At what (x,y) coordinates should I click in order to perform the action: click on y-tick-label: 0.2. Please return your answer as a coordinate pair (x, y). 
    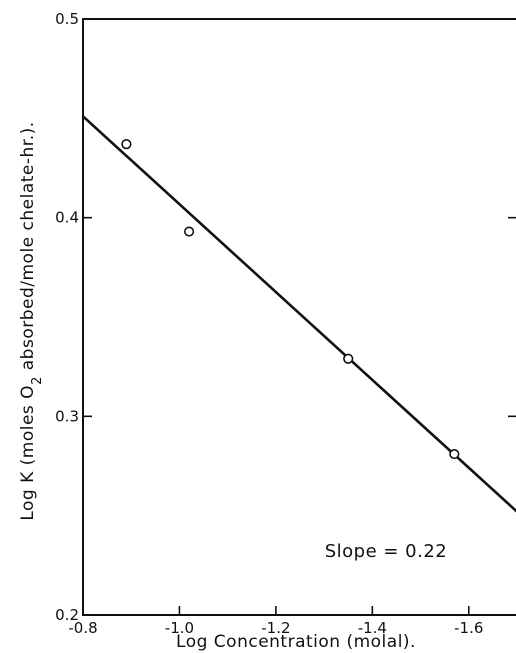
    Looking at the image, I should click on (67, 615).